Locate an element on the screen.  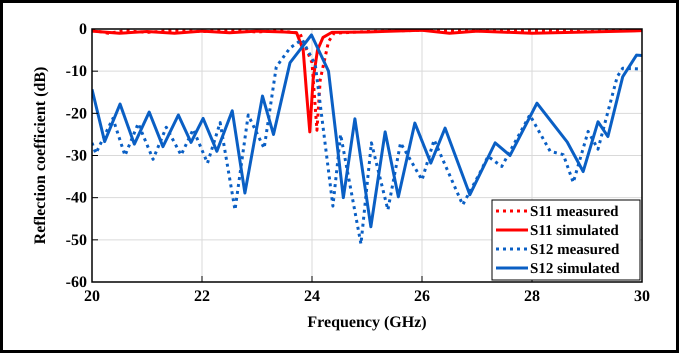
y-axis-title: Reflection coefficient (dB) is located at coordinates (40, 155).